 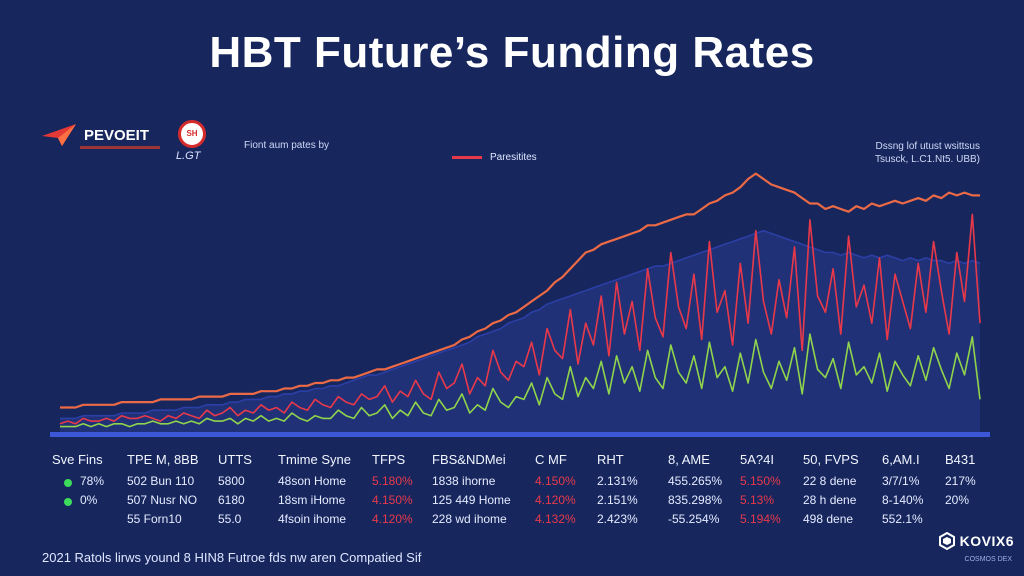 I want to click on column-header: 8, AME, so click(x=689, y=459).